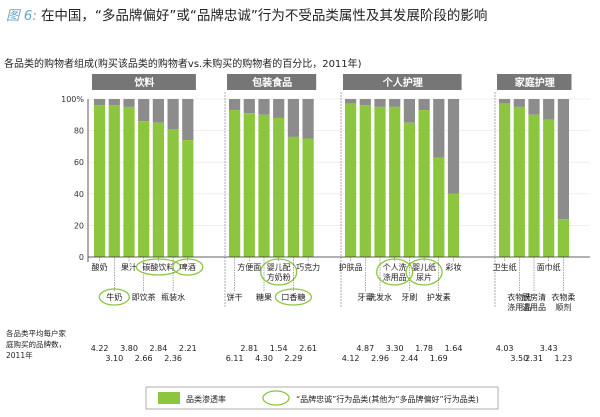 This screenshot has width=600, height=417. I want to click on avg-brands-value: 1.54, so click(279, 348).